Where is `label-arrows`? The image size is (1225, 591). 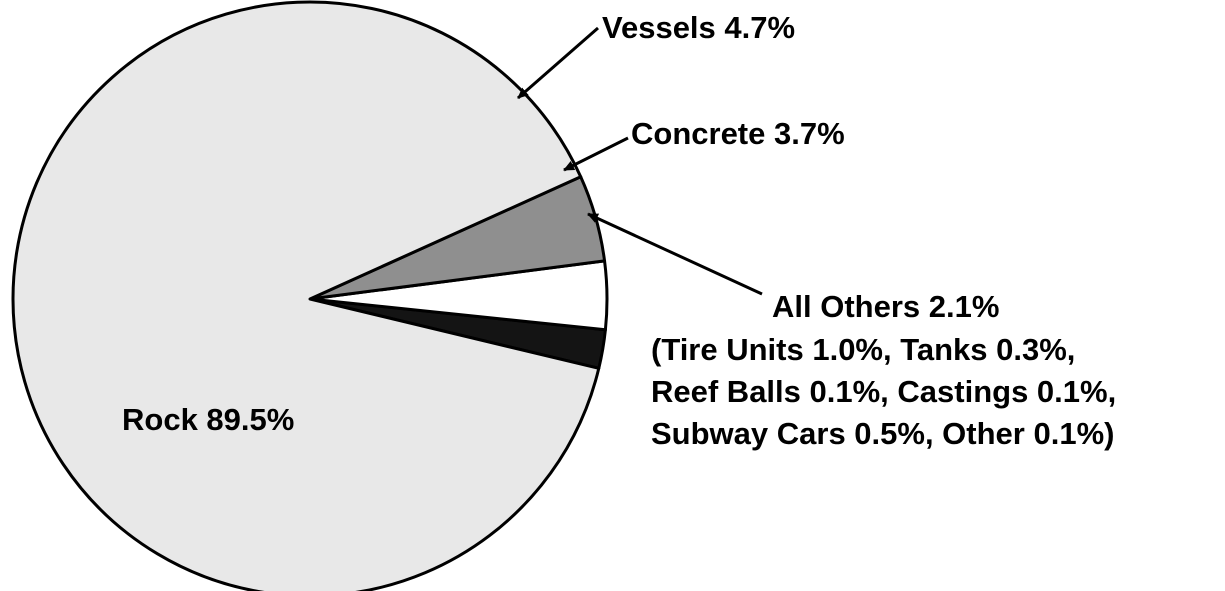 label-arrows is located at coordinates (640, 161).